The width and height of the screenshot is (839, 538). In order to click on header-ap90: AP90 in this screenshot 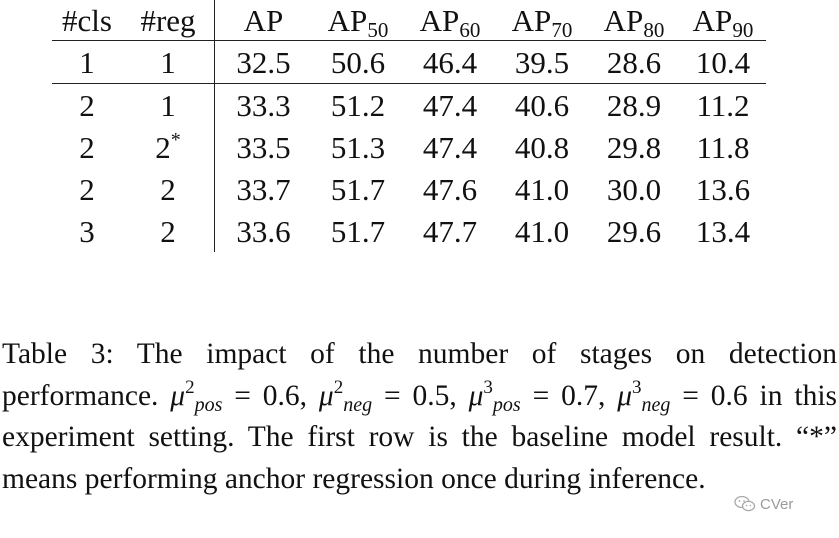, I will do `click(723, 20)`.